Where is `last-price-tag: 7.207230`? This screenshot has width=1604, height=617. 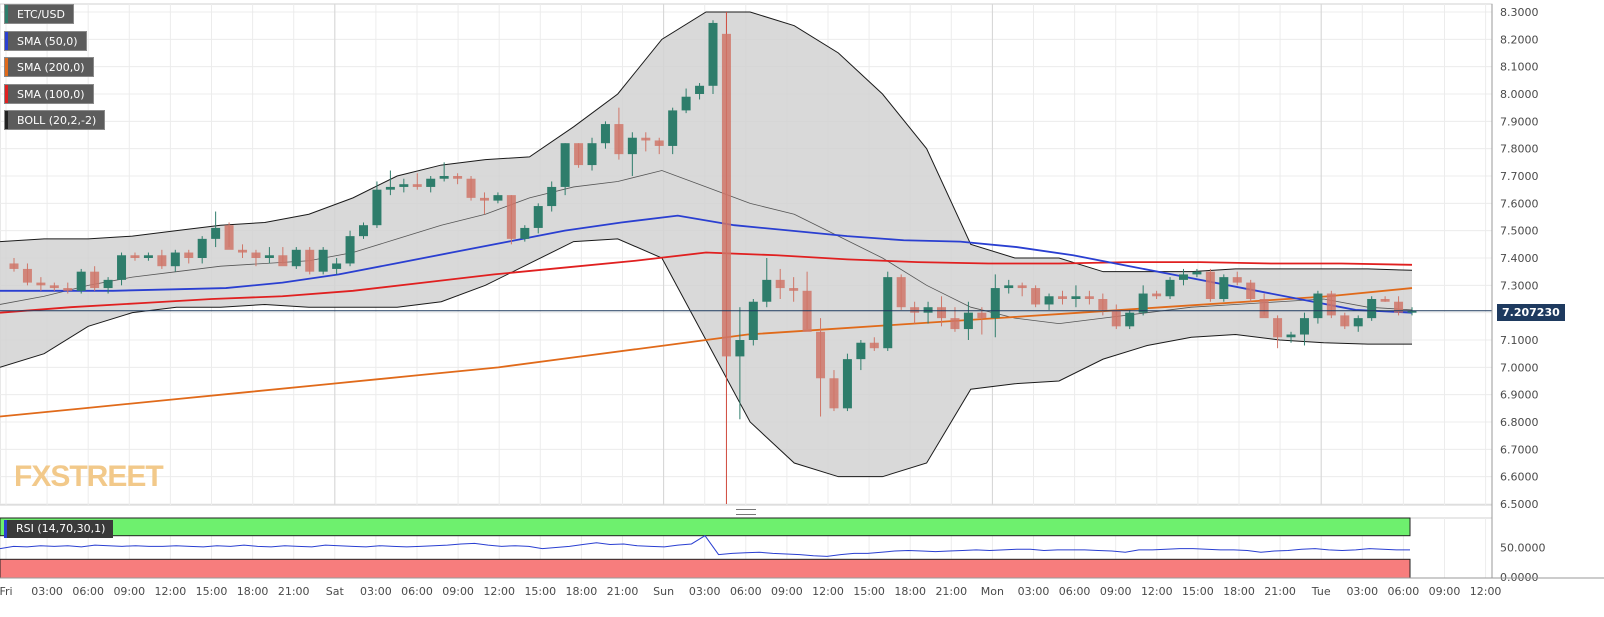
last-price-tag: 7.207230 is located at coordinates (1531, 312).